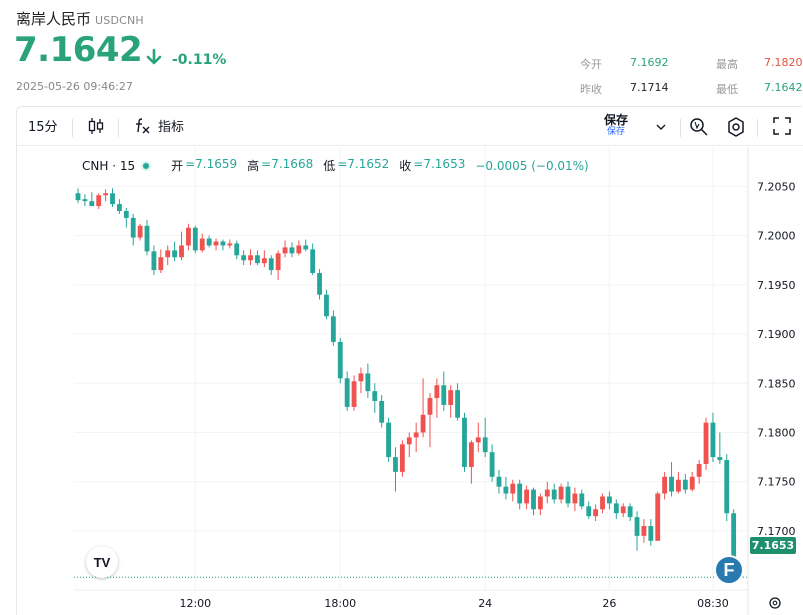  I want to click on x-tick-label: 08:30, so click(713, 603).